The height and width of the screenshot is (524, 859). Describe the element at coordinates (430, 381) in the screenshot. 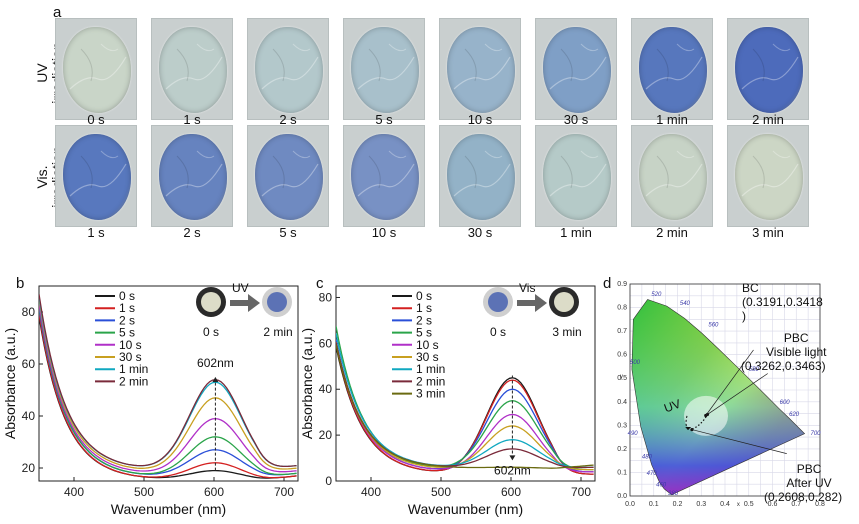

I see `chart-c-legend-label-8: 2 min` at that location.